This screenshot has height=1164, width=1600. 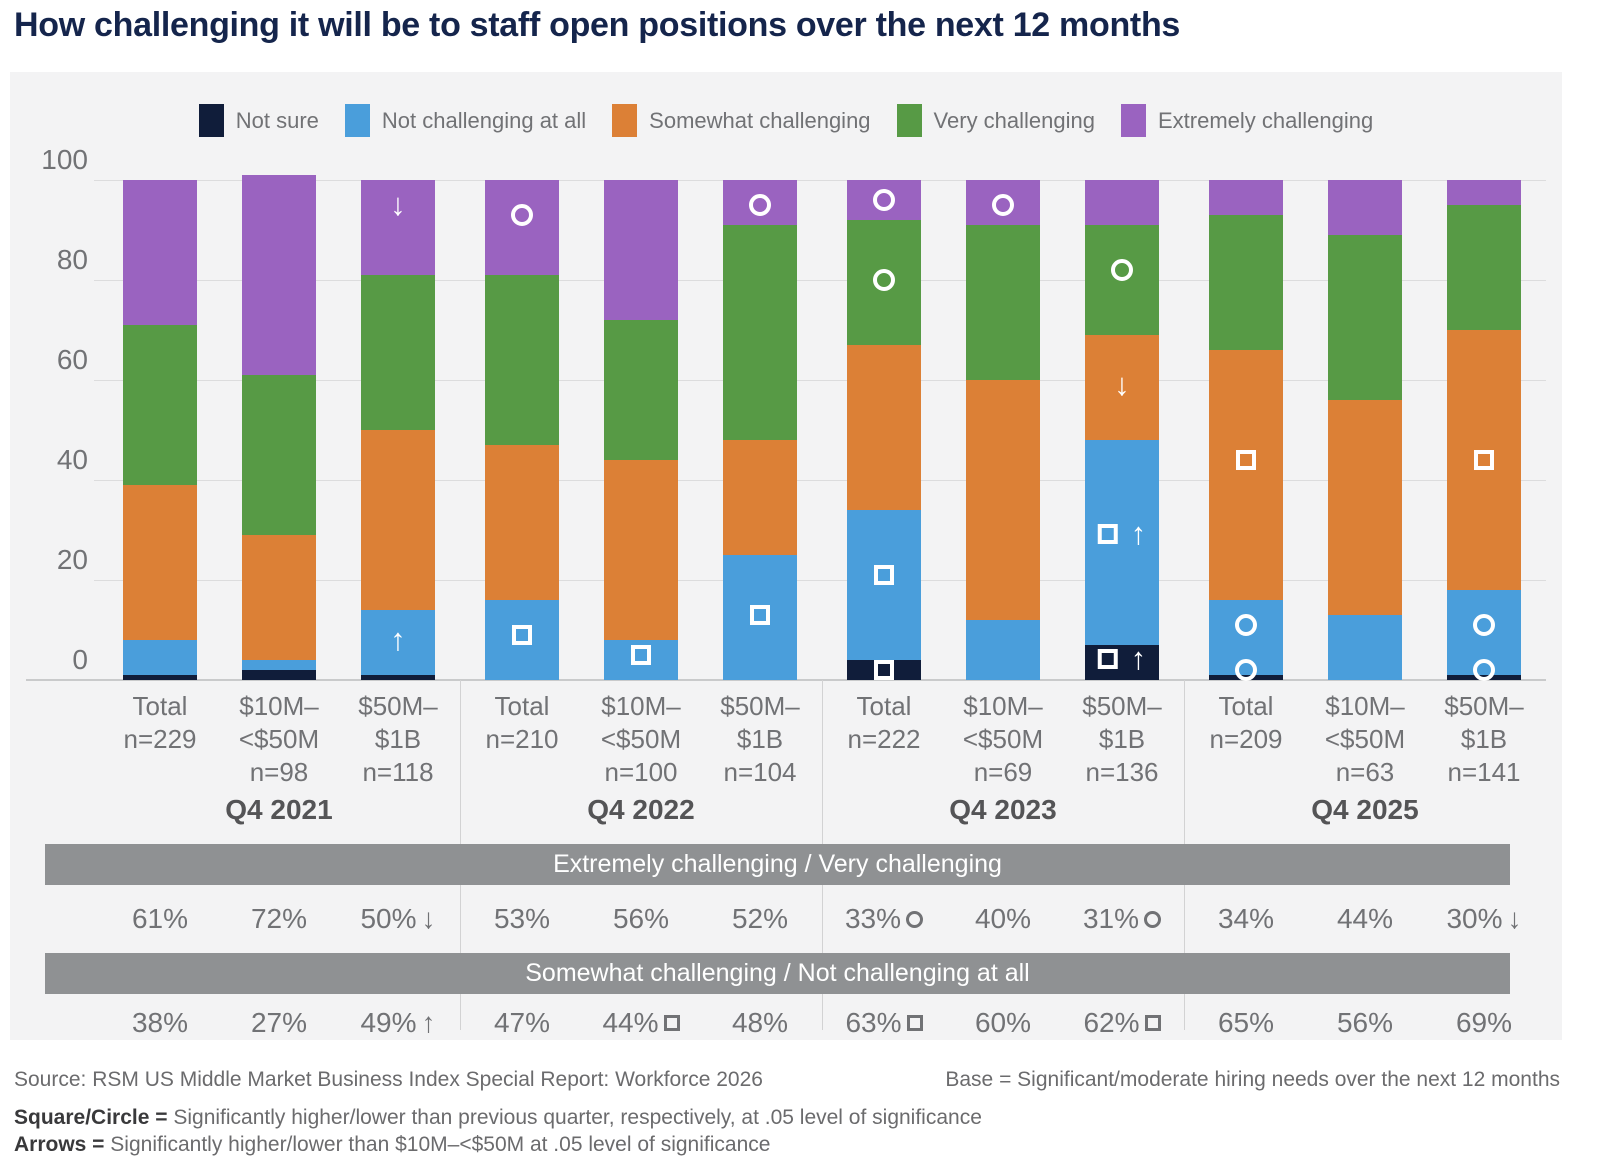 I want to click on bar-q4-2023-50m-1b: ↓ ↑ ↑, so click(x=1122, y=430).